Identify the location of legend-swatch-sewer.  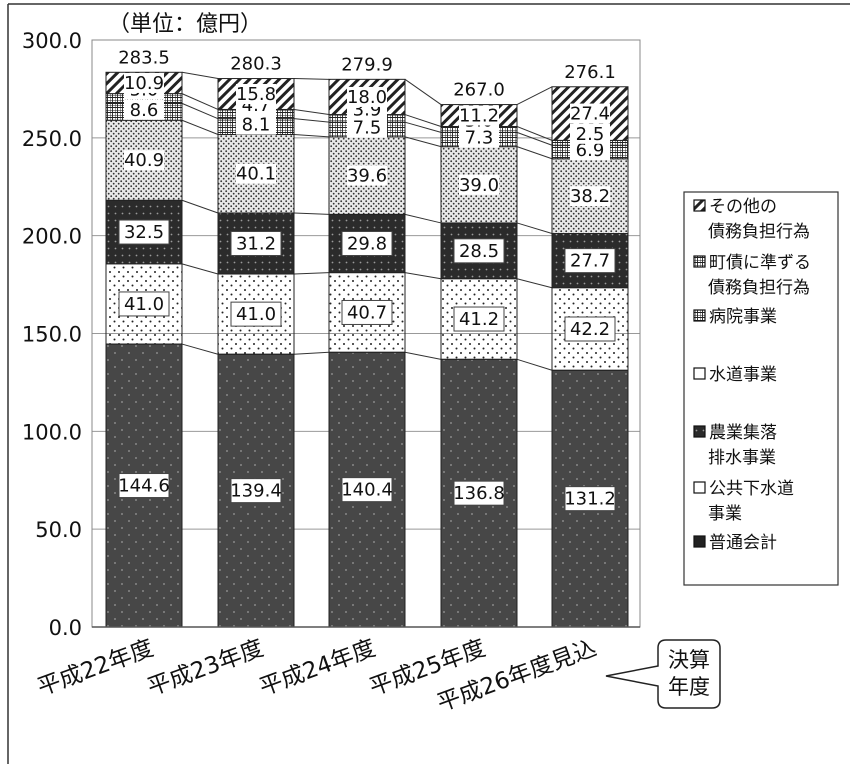
(699, 487).